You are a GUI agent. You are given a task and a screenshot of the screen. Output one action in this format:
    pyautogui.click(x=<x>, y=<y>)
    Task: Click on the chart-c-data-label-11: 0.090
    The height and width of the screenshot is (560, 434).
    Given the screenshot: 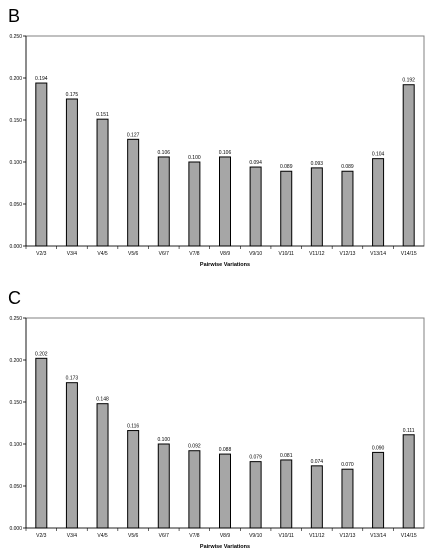 What is the action you would take?
    pyautogui.click(x=378, y=448)
    